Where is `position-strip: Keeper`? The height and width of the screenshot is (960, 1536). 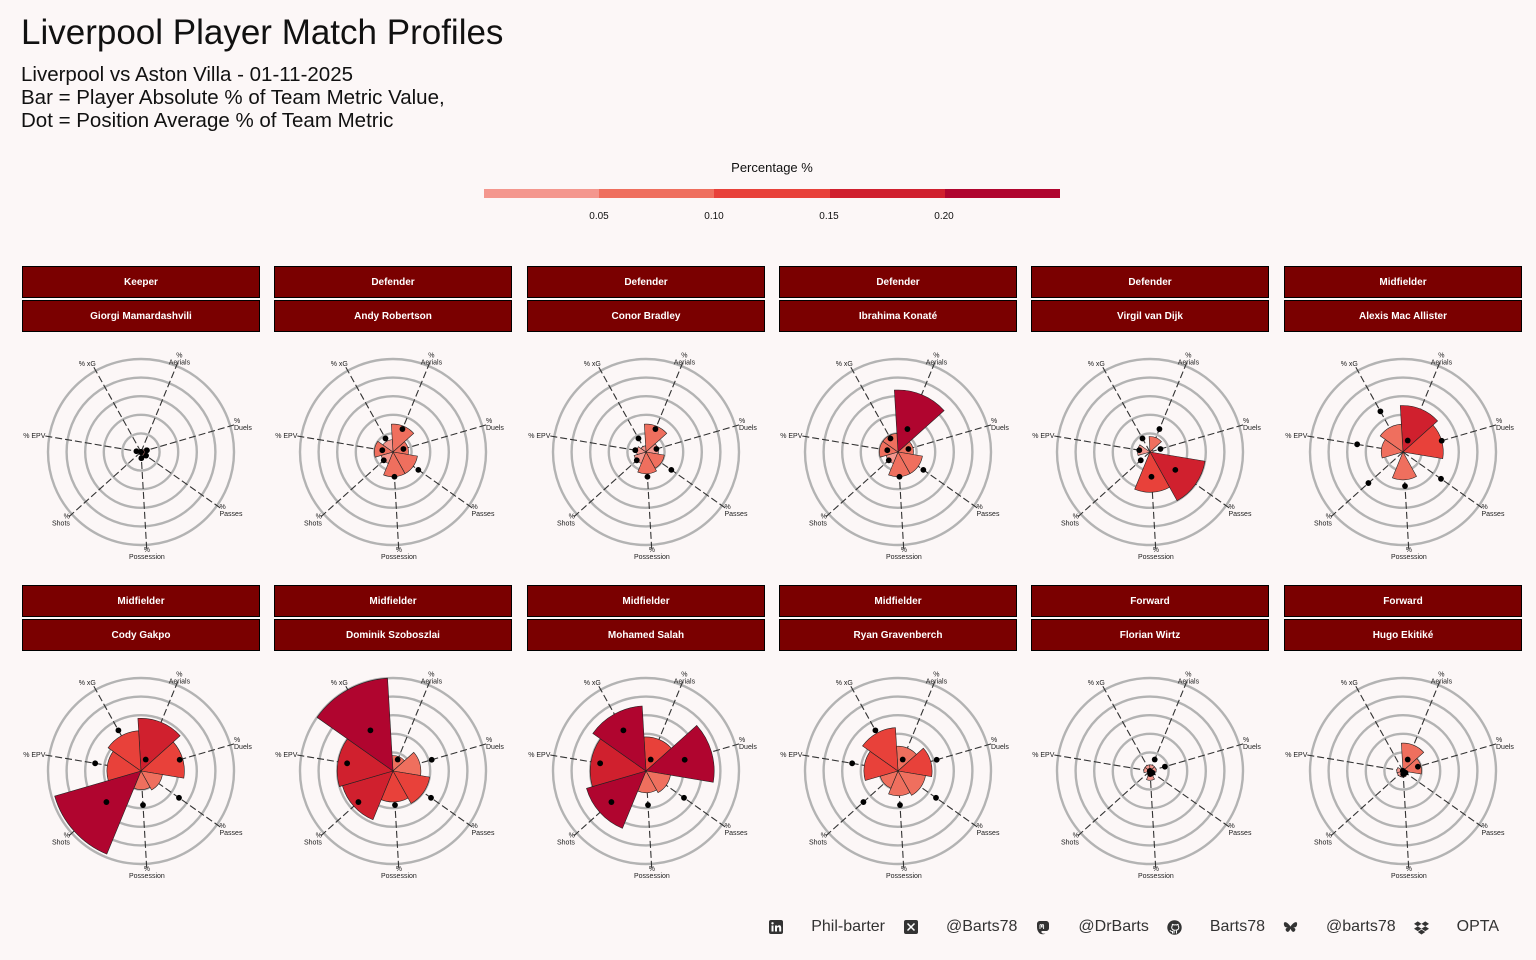 position-strip: Keeper is located at coordinates (141, 282).